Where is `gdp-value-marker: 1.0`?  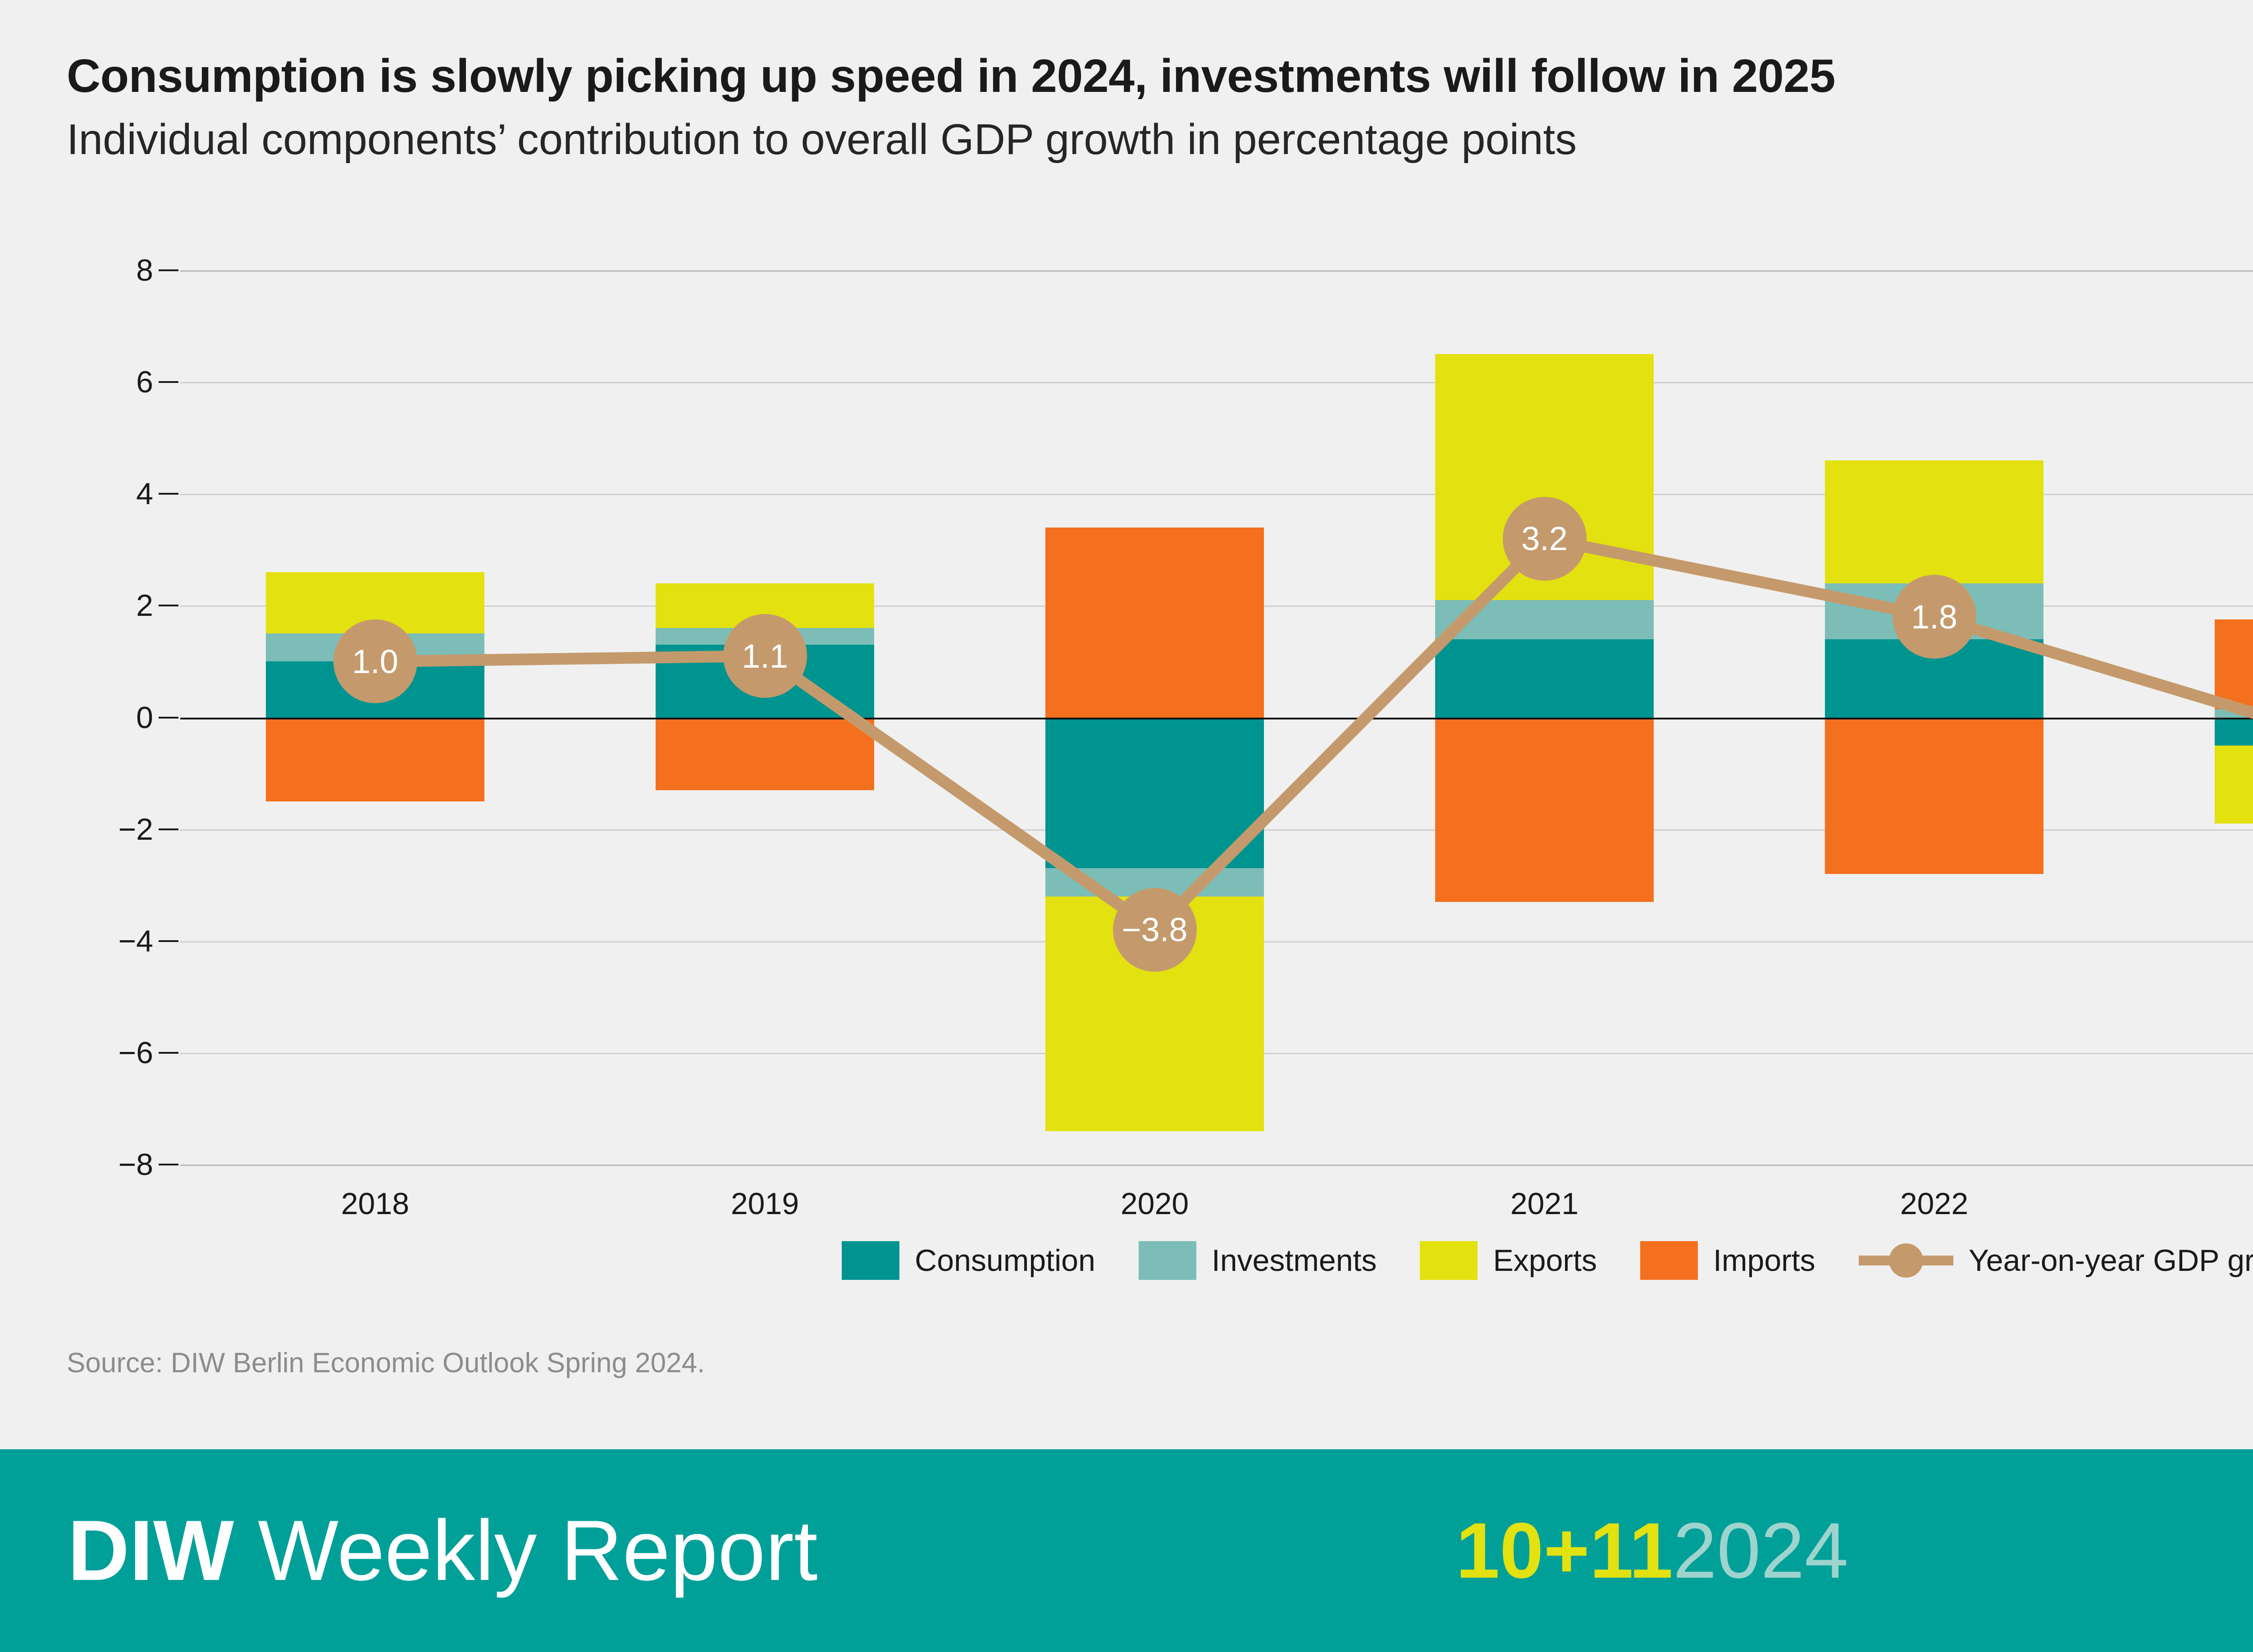
gdp-value-marker: 1.0 is located at coordinates (375, 662).